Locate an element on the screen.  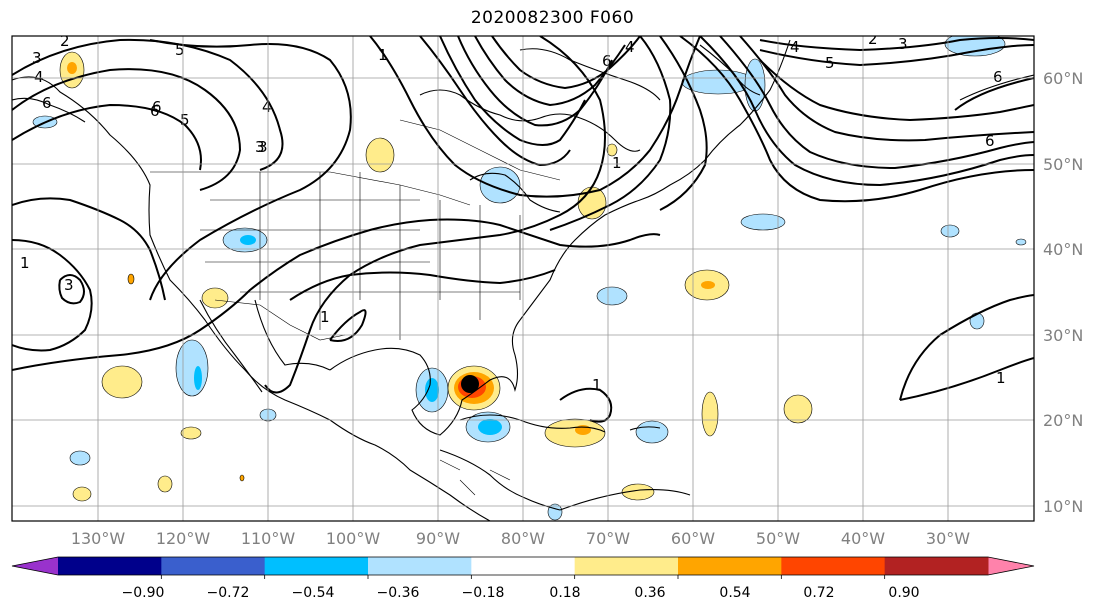
lat-label: 40°N is located at coordinates (1063, 249).